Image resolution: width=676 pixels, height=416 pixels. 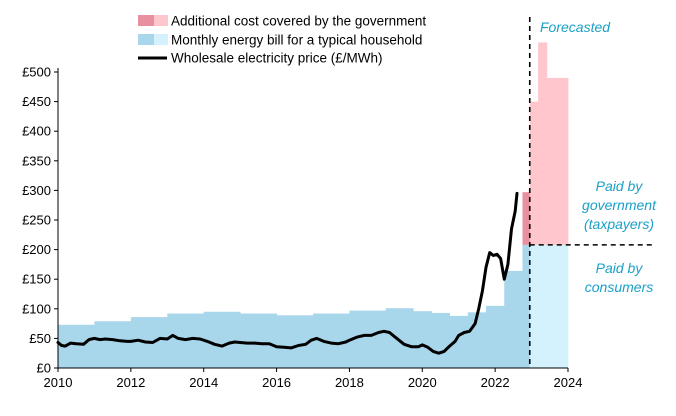 I want to click on legend-label: Wholesale electricity price (£/MWh), so click(x=277, y=58).